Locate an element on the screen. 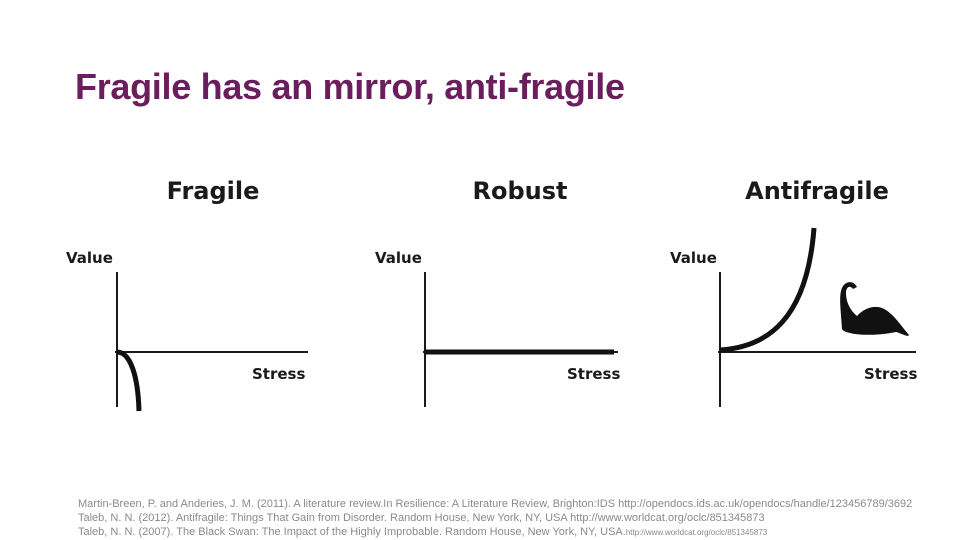  fragile-panel: Fragile Value Stress is located at coordinates (210, 297).